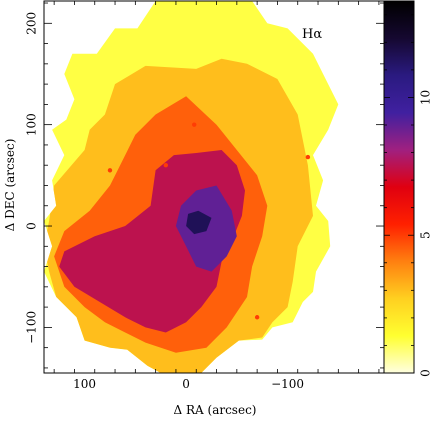 Image resolution: width=434 pixels, height=425 pixels. What do you see at coordinates (186, 384) in the screenshot?
I see `x-tick-label: 0` at bounding box center [186, 384].